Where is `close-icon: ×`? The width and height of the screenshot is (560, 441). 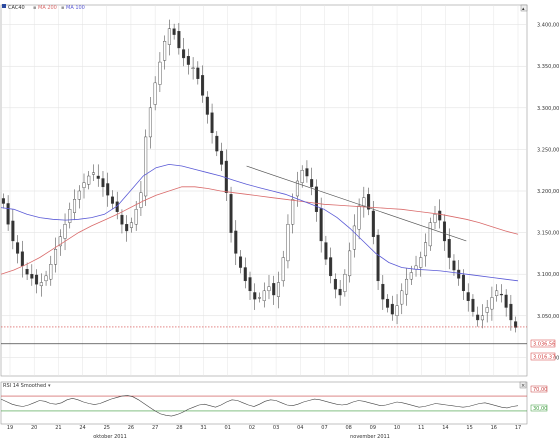
close-icon: × is located at coordinates (523, 386).